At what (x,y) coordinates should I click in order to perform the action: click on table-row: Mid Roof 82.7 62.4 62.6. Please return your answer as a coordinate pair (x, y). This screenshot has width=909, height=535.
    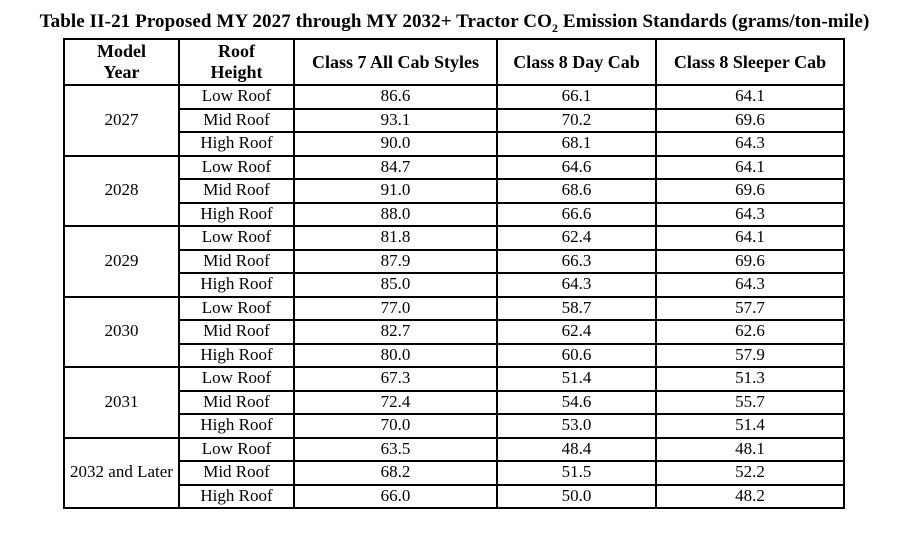
    Looking at the image, I should click on (454, 332).